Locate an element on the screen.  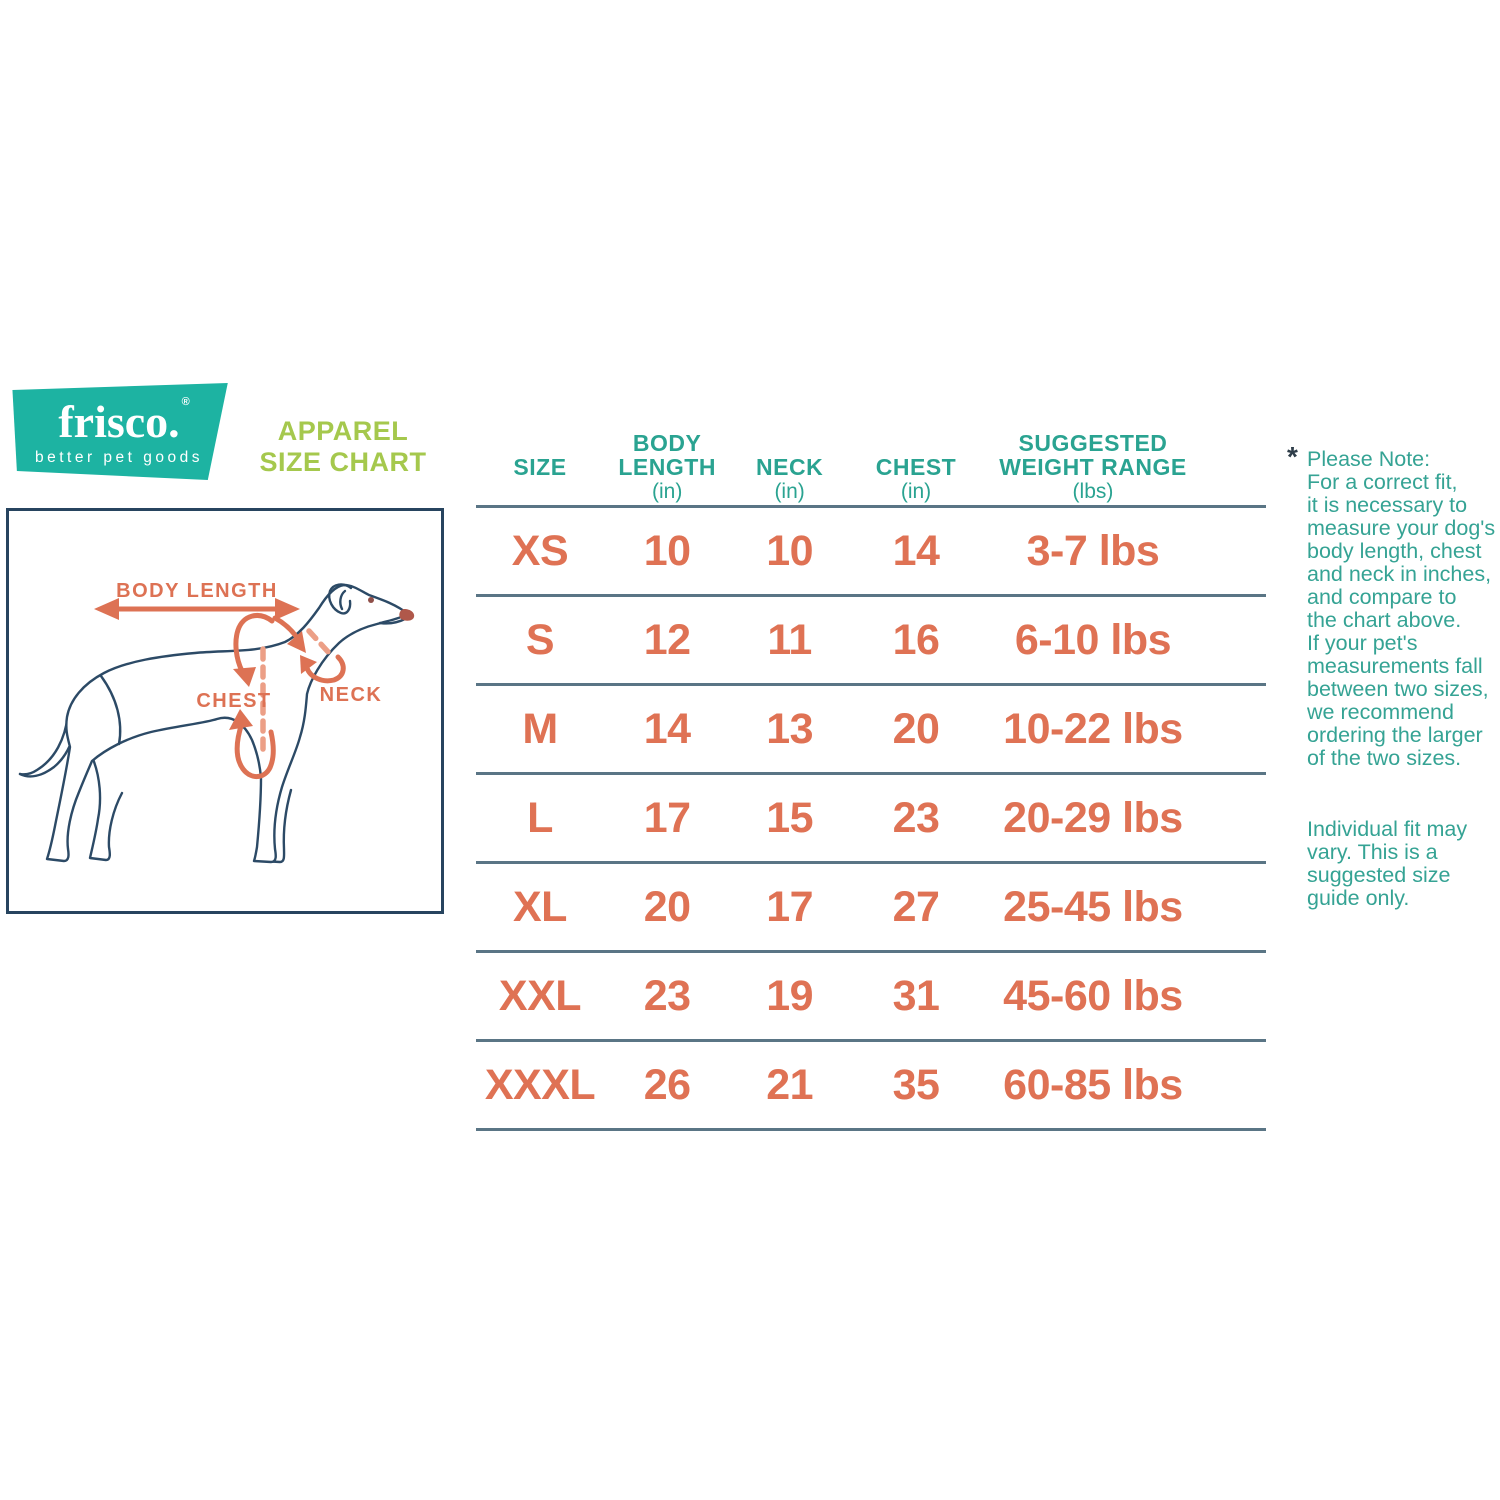
frisco-logo: frisco. ® better pet goods is located at coordinates (120, 431).